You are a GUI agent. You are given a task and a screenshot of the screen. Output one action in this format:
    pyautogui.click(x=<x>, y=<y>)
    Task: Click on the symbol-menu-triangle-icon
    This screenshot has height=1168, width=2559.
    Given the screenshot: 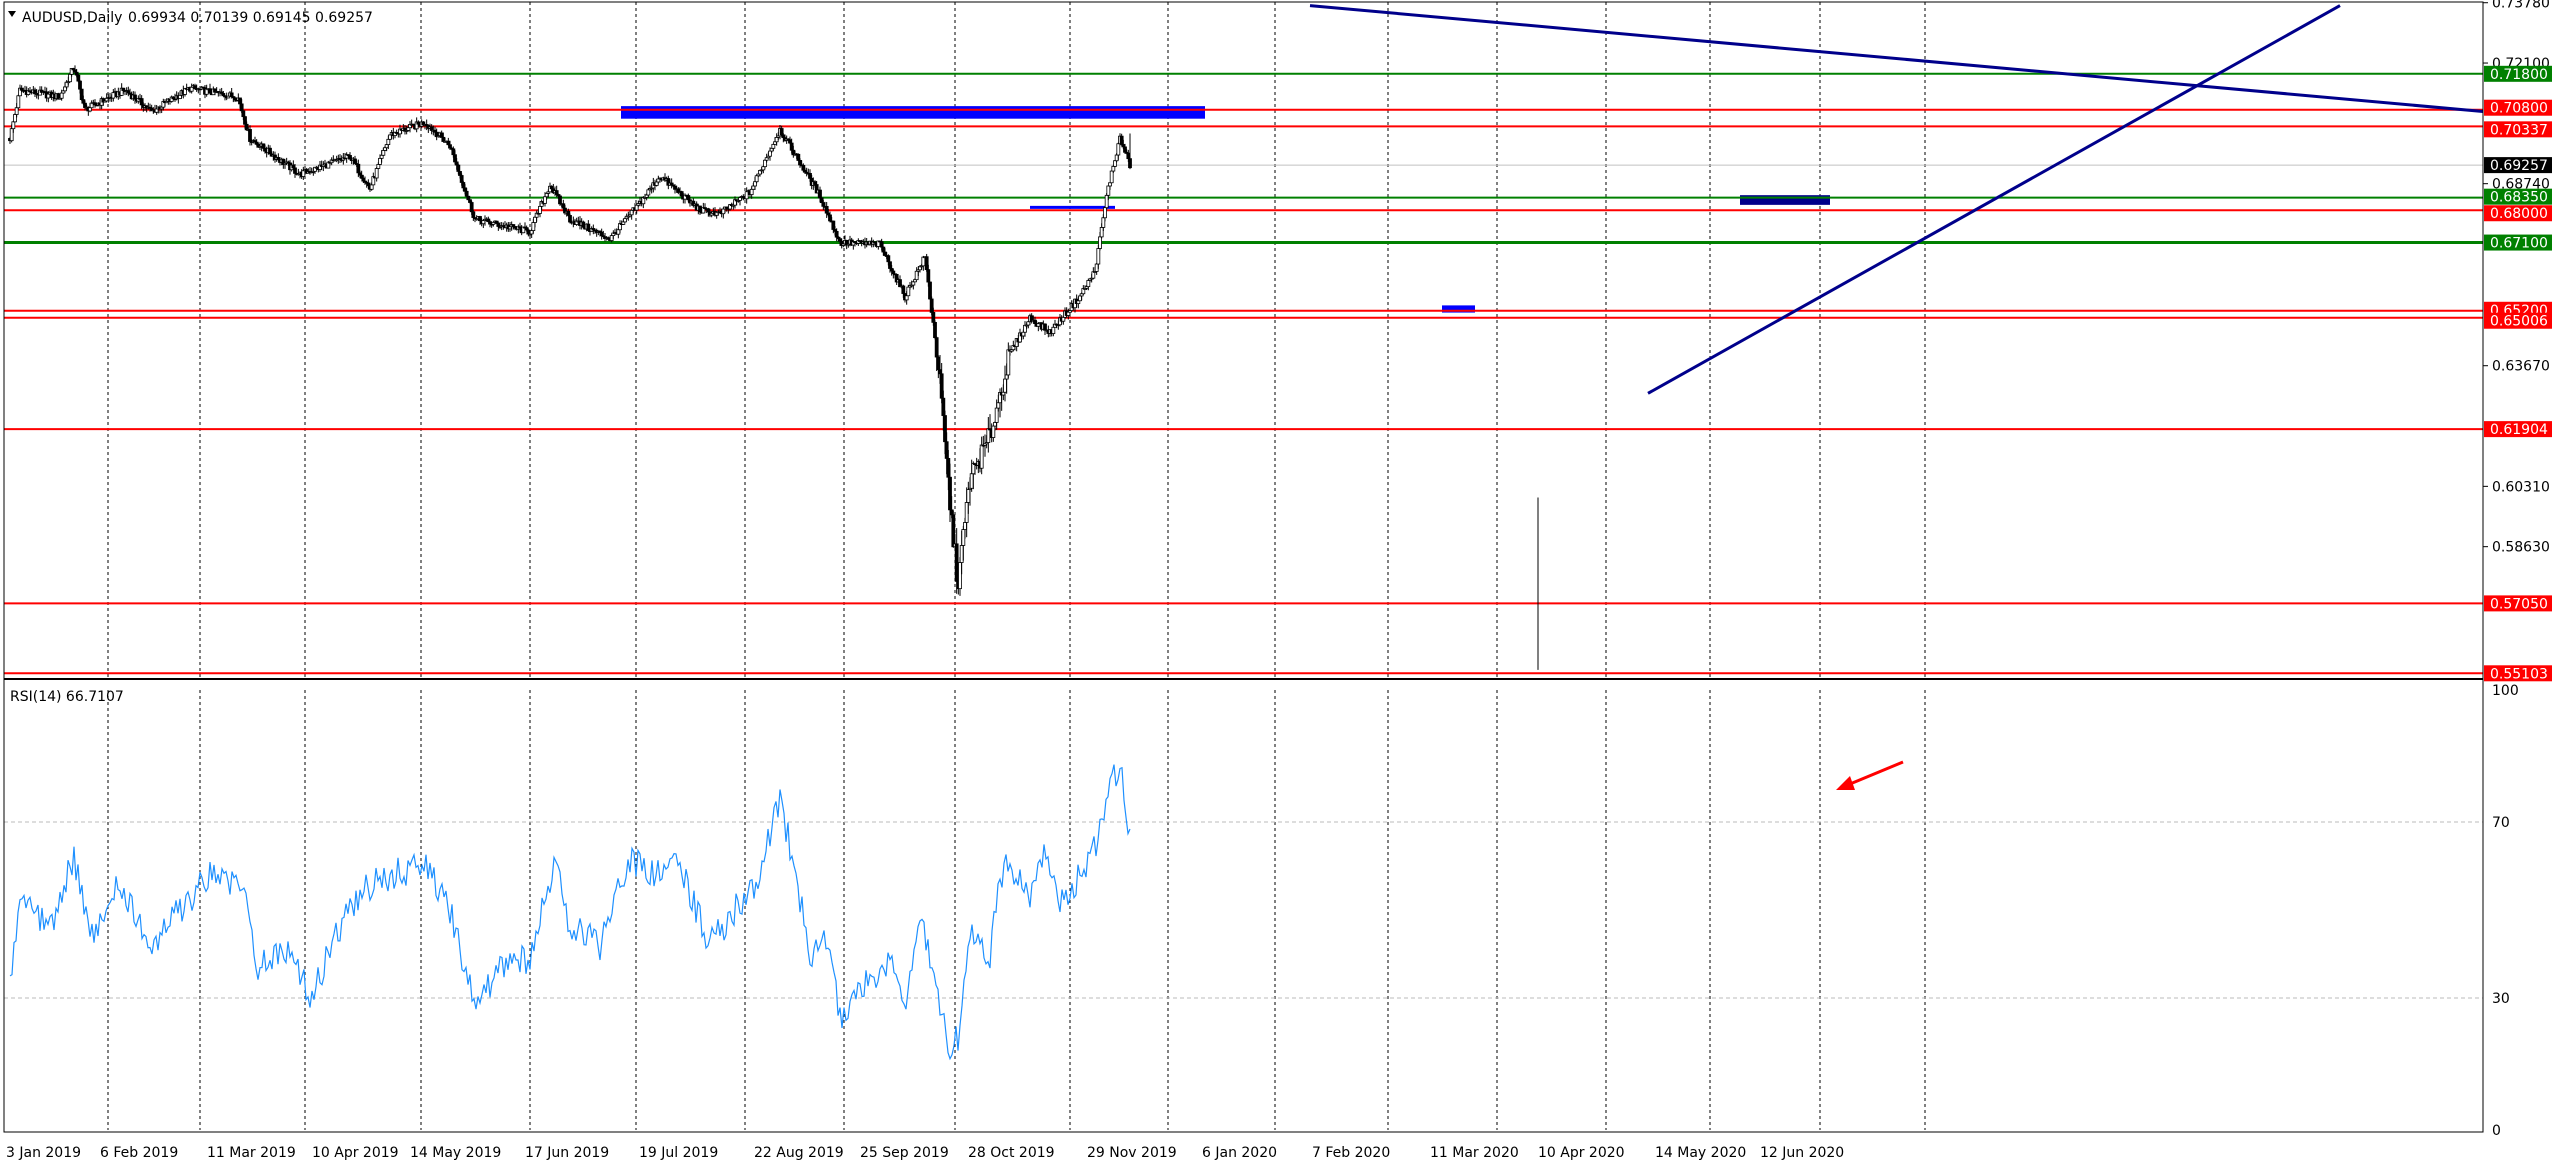 What is the action you would take?
    pyautogui.click(x=12, y=14)
    